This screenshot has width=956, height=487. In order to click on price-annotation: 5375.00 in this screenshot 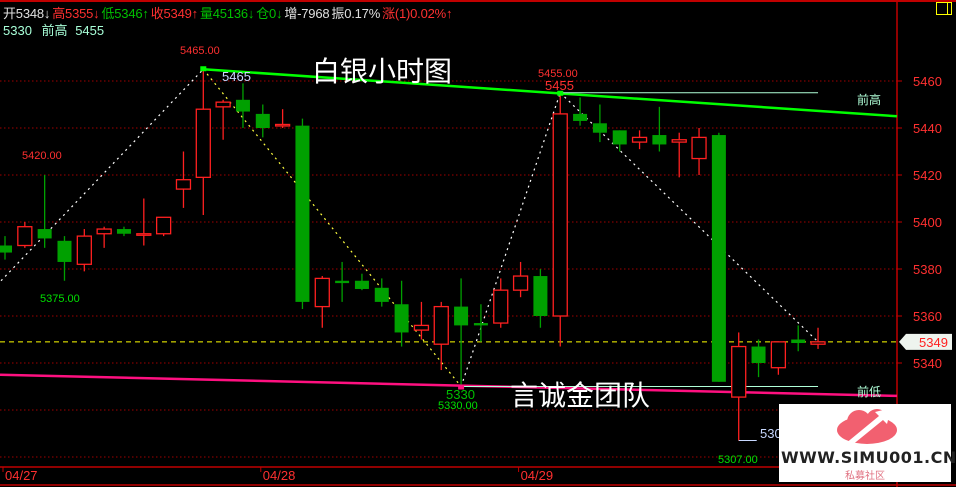, I will do `click(60, 299)`.